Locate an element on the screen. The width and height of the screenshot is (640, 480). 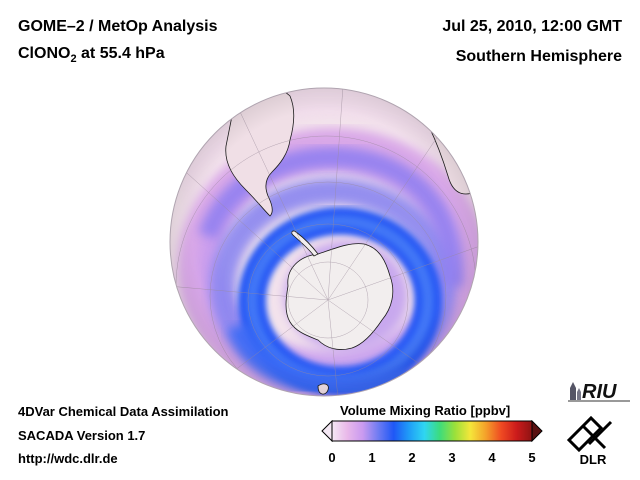
map-subtitle: ClONO2 at 55.4 hPa is located at coordinates (91, 55).